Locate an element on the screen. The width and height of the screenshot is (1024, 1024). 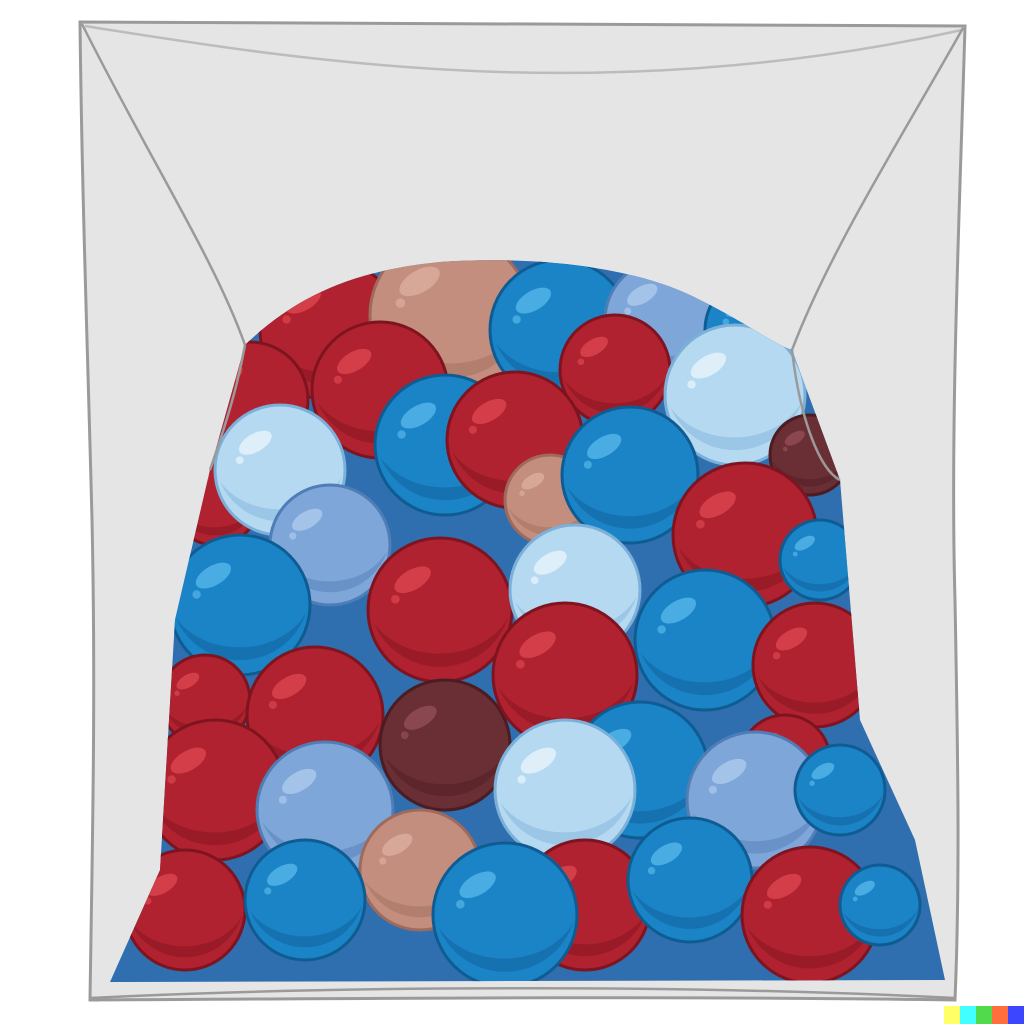
color-watermark is located at coordinates (984, 1015).